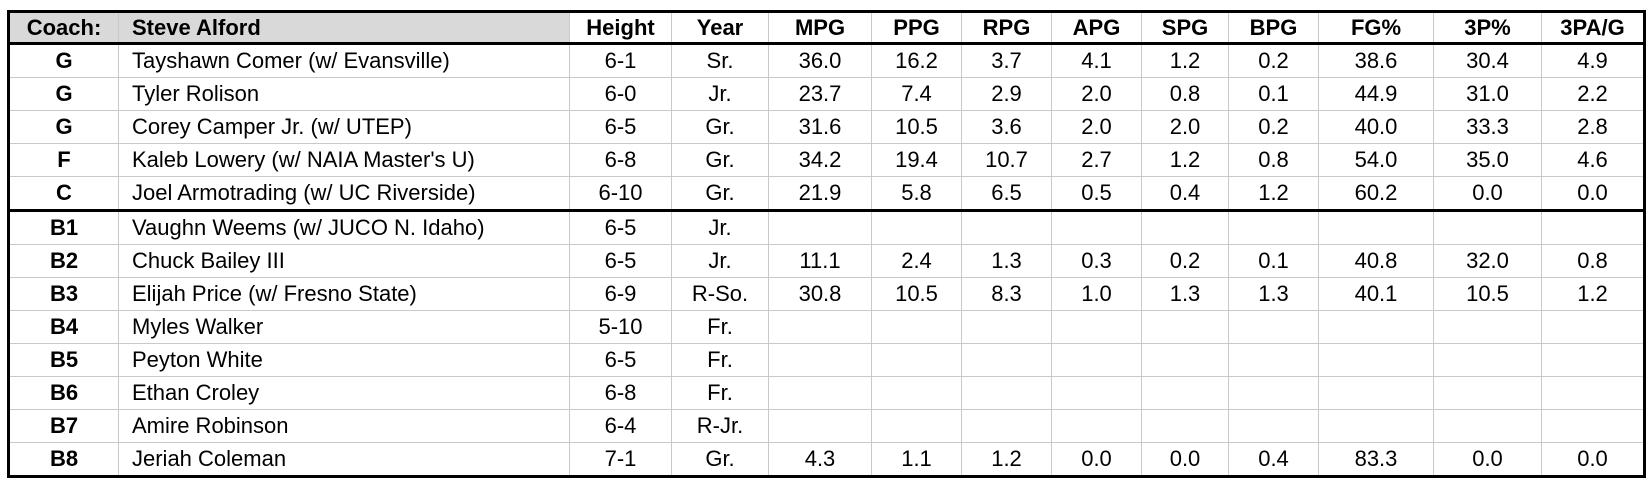  What do you see at coordinates (1593, 160) in the screenshot?
I see `player-stat-cell: 4.6` at bounding box center [1593, 160].